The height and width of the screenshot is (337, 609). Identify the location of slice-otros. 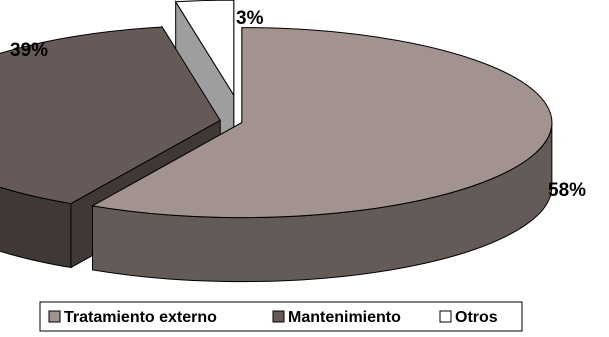
(204, 48).